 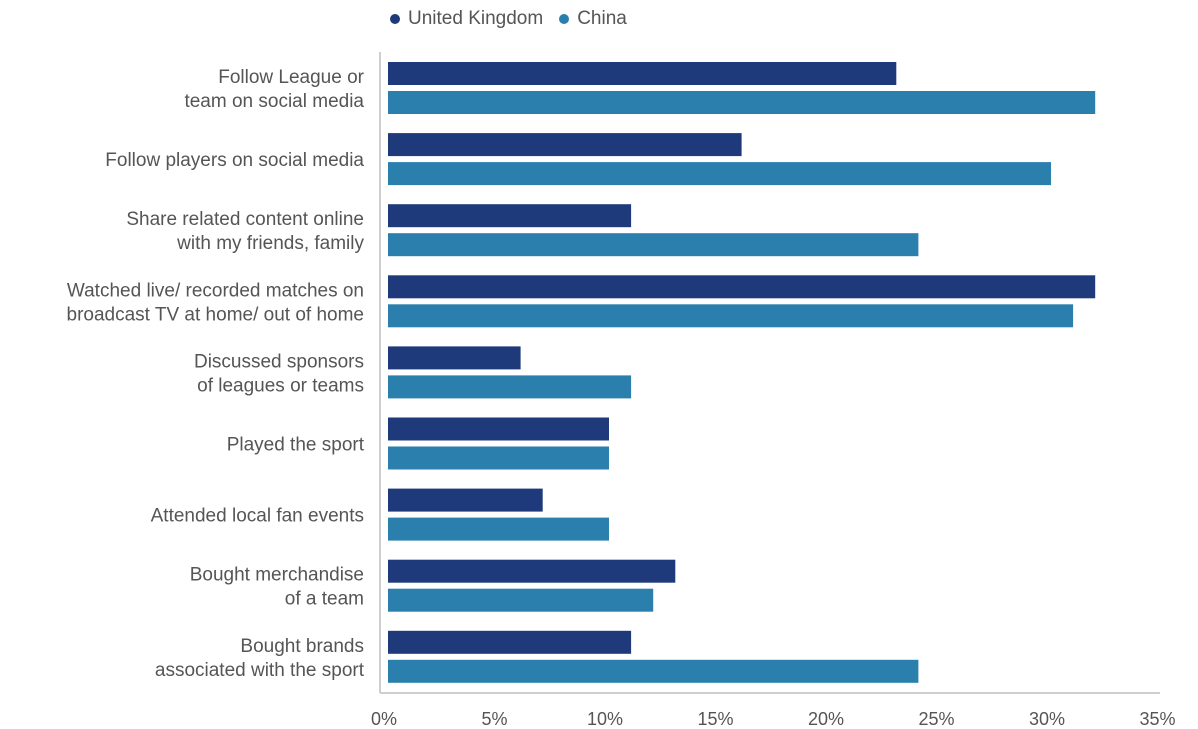 I want to click on category-label: associated with the sport, so click(x=260, y=670).